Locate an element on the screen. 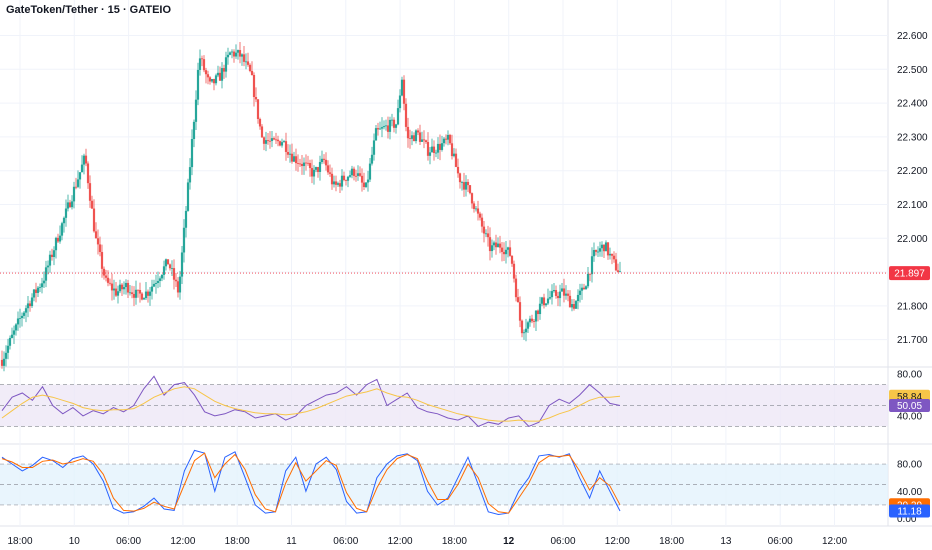  x-tick-label: 06:00 is located at coordinates (780, 541).